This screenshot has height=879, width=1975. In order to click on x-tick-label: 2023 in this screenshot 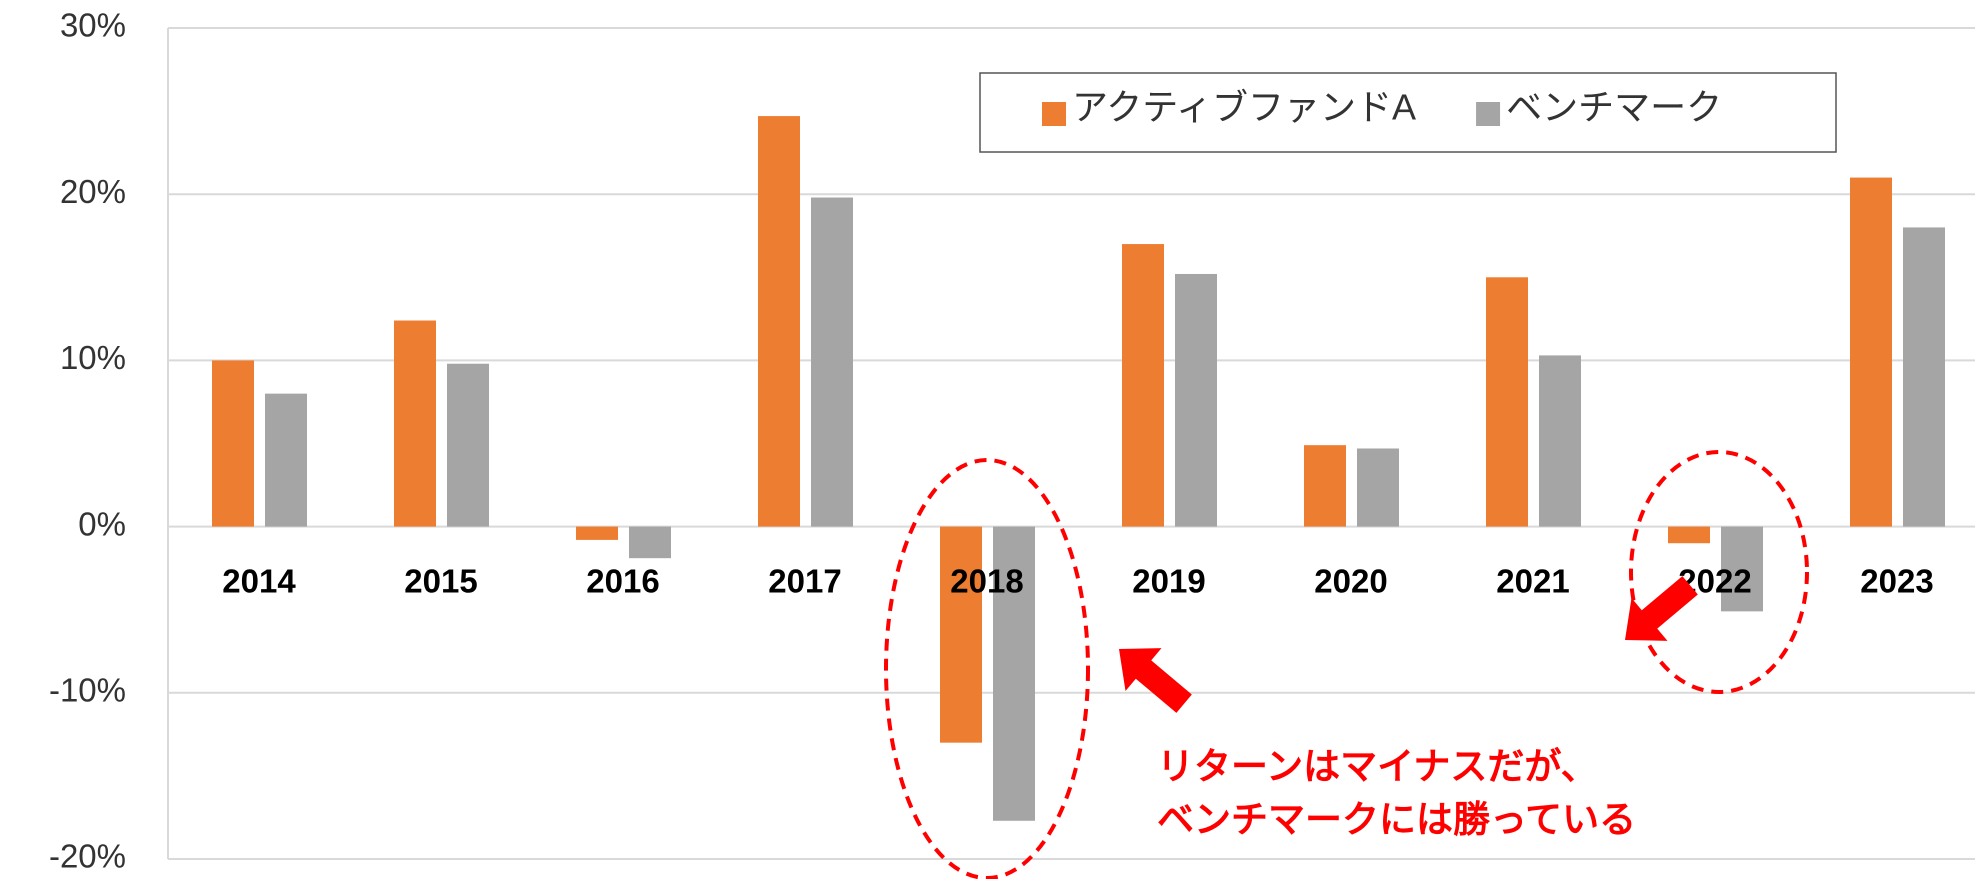, I will do `click(1896, 581)`.